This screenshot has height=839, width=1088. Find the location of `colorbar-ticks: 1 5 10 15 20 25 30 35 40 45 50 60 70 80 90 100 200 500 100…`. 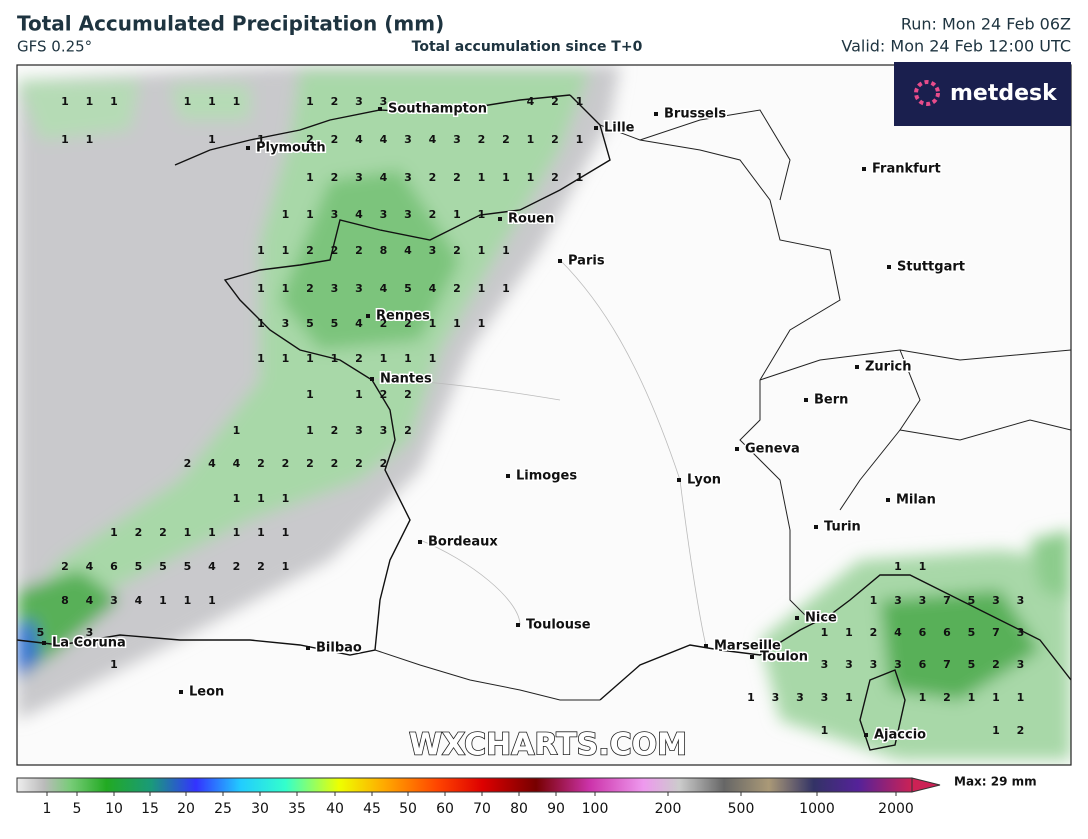

colorbar-ticks: 1 5 10 15 20 25 30 35 40 45 50 60 70 80 90 100 200 500 100… is located at coordinates (478, 804).